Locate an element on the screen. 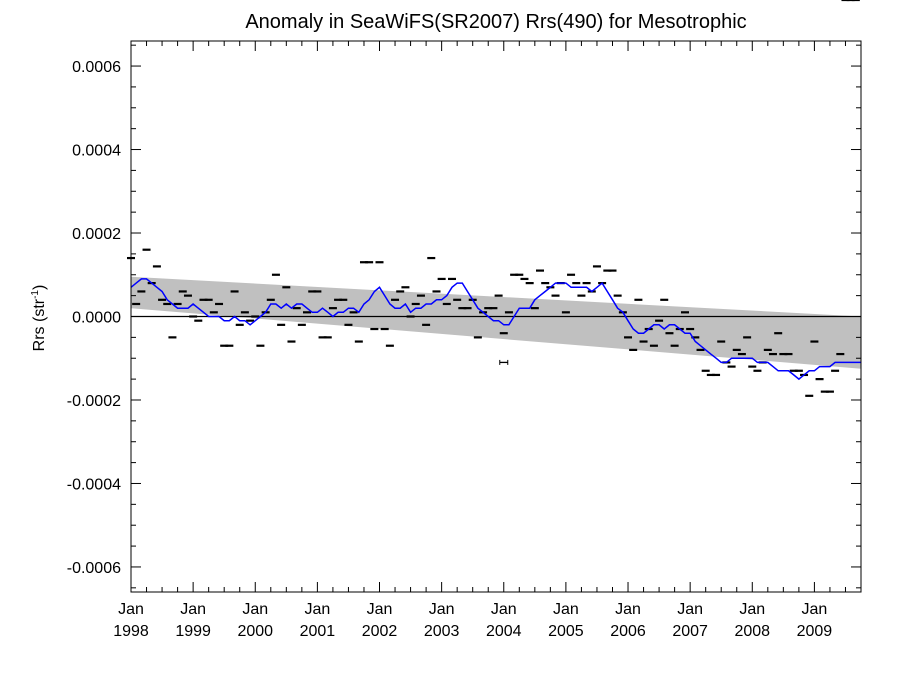  y-tick-label: 0.0006 is located at coordinates (96, 67).